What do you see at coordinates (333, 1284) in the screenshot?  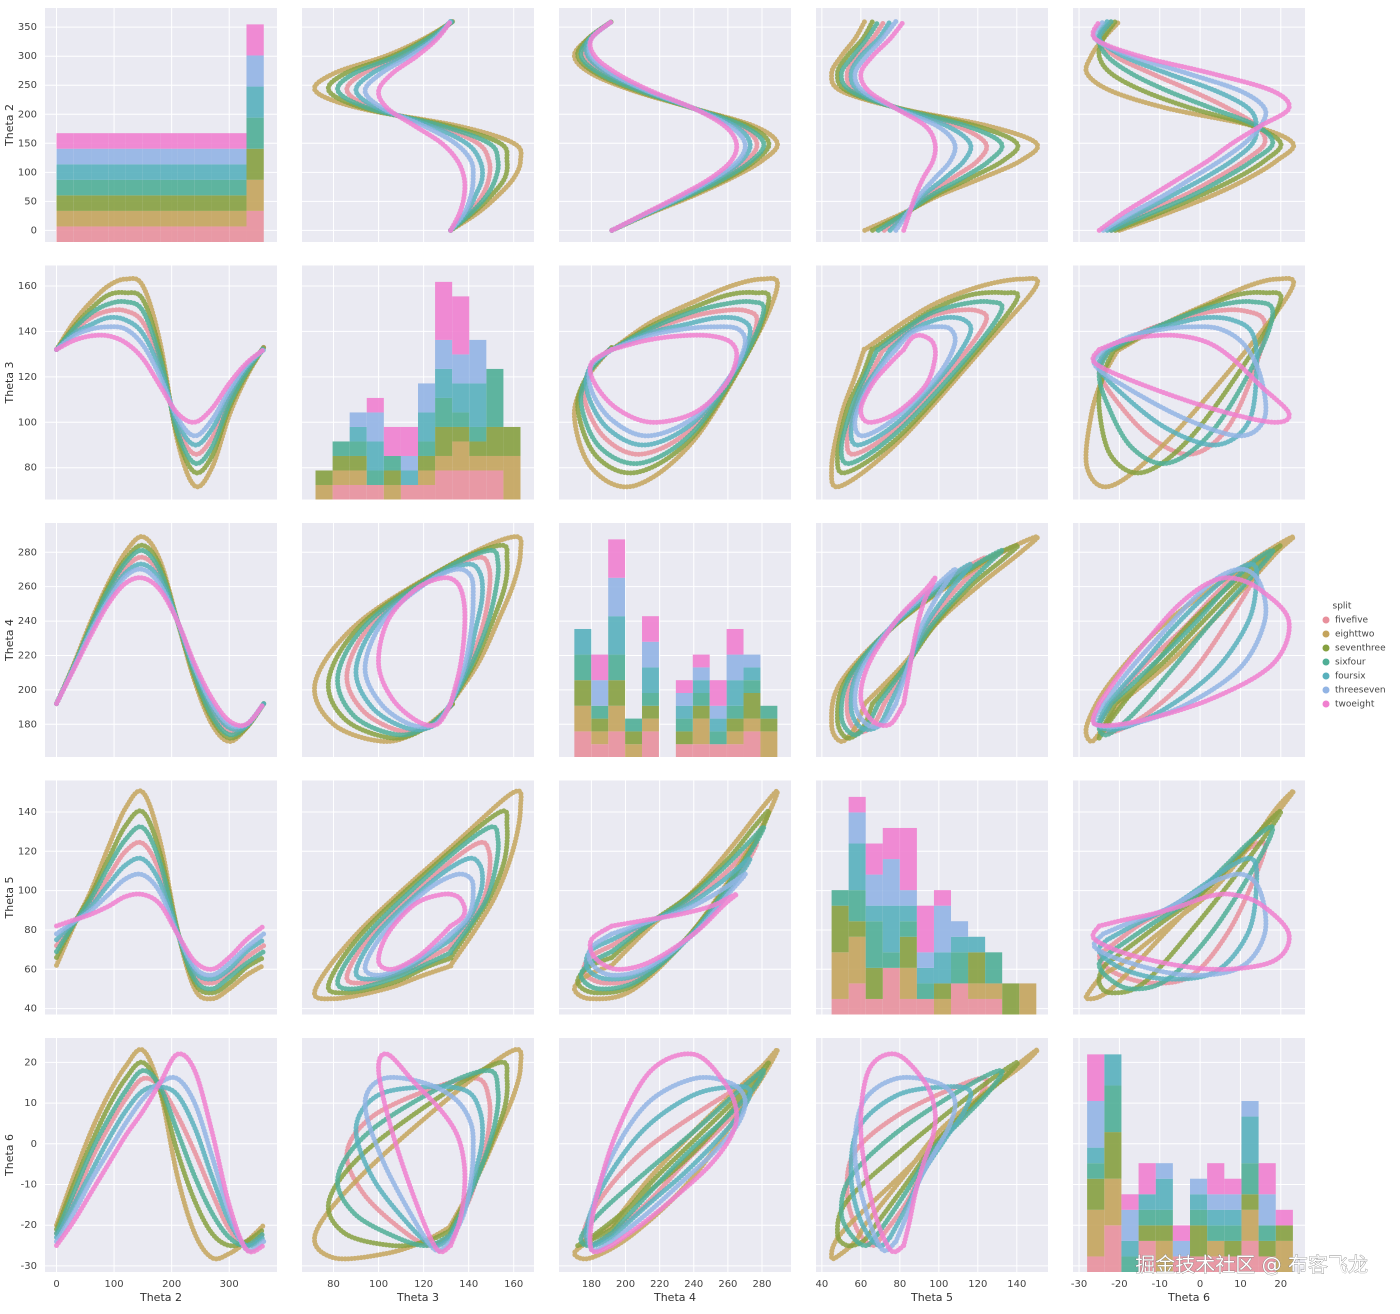 I see `x-tick-label: 80` at bounding box center [333, 1284].